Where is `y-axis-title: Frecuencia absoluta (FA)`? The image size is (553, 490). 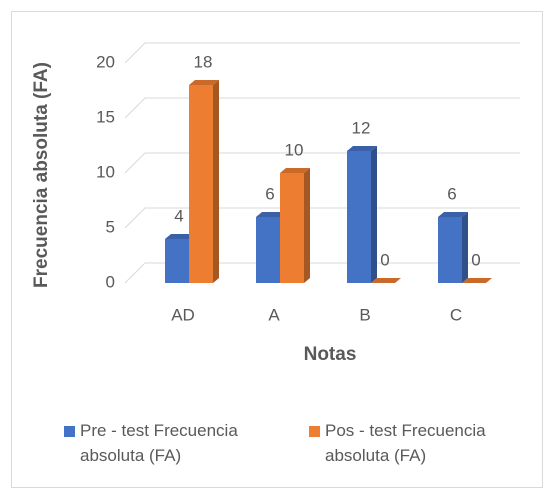 y-axis-title: Frecuencia absoluta (FA) is located at coordinates (41, 175).